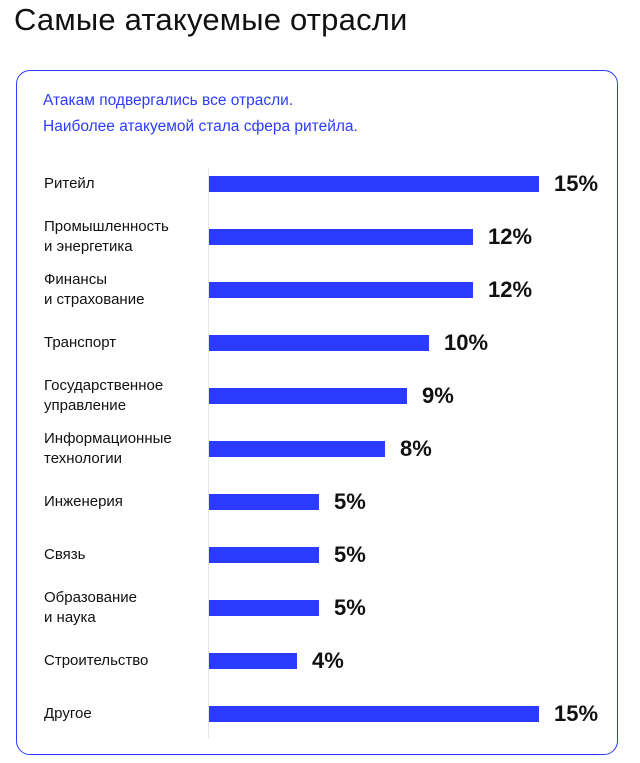  Describe the element at coordinates (85, 405) in the screenshot. I see `category-label-line: управление` at that location.